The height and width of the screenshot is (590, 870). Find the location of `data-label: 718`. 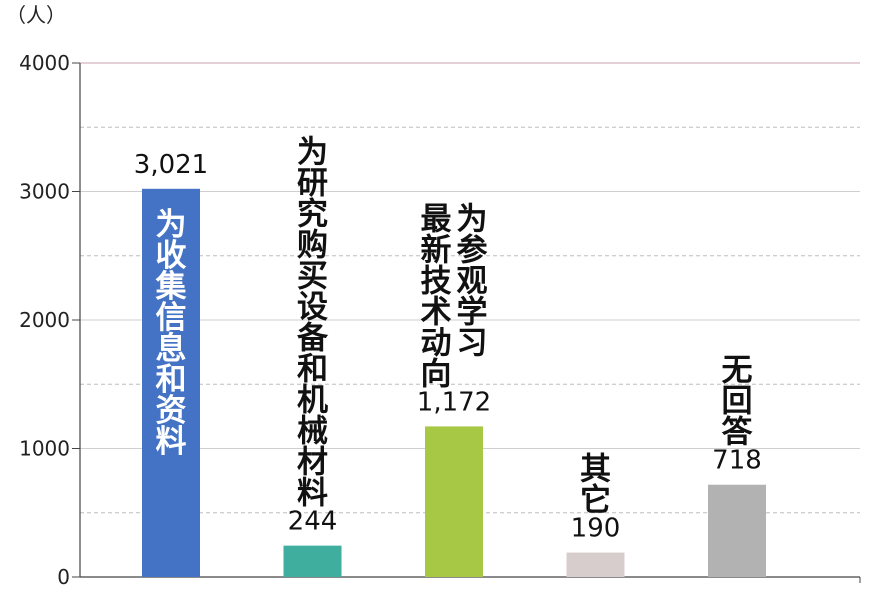

data-label: 718 is located at coordinates (737, 461).